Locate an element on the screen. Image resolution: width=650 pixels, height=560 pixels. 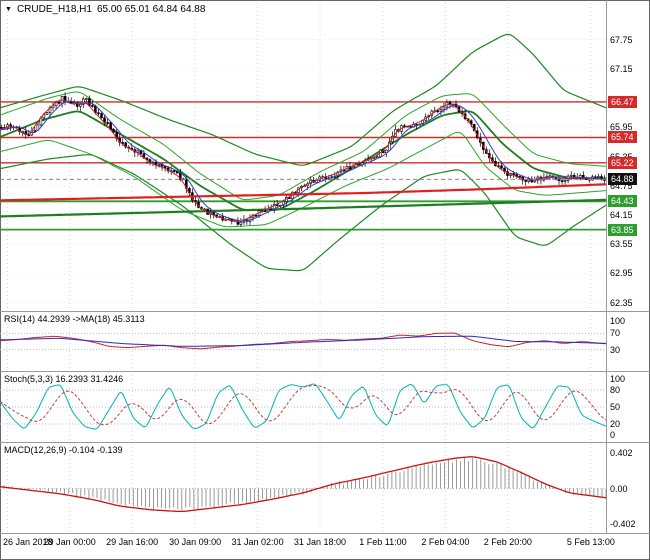
stoch-indicator-label: Stoch(5,3,3) 16.2393 31.4246 is located at coordinates (64, 379).